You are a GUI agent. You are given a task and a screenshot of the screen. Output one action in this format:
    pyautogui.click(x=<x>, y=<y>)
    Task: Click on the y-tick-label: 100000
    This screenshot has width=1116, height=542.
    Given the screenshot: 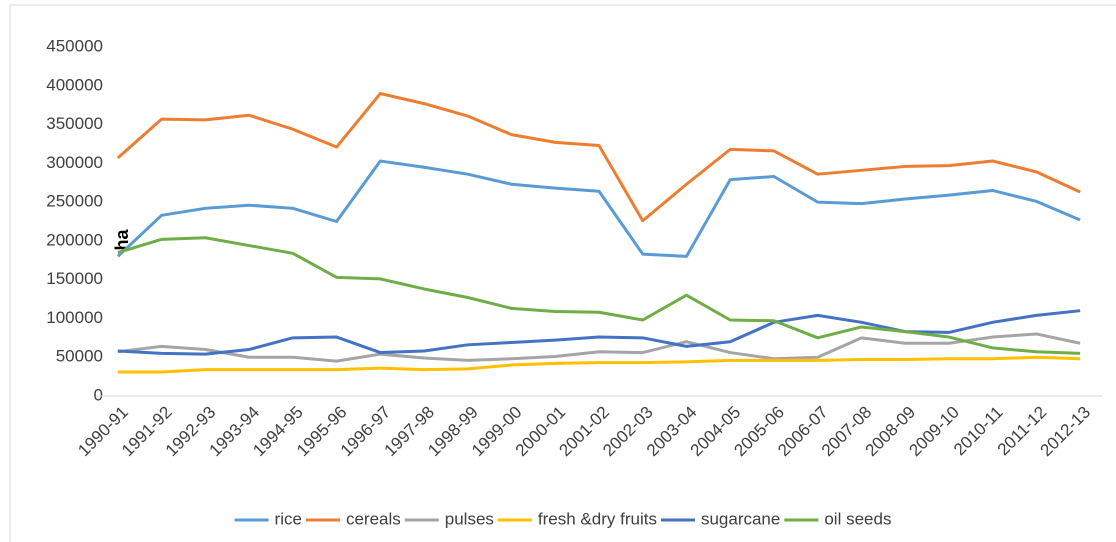 What is the action you would take?
    pyautogui.click(x=74, y=317)
    